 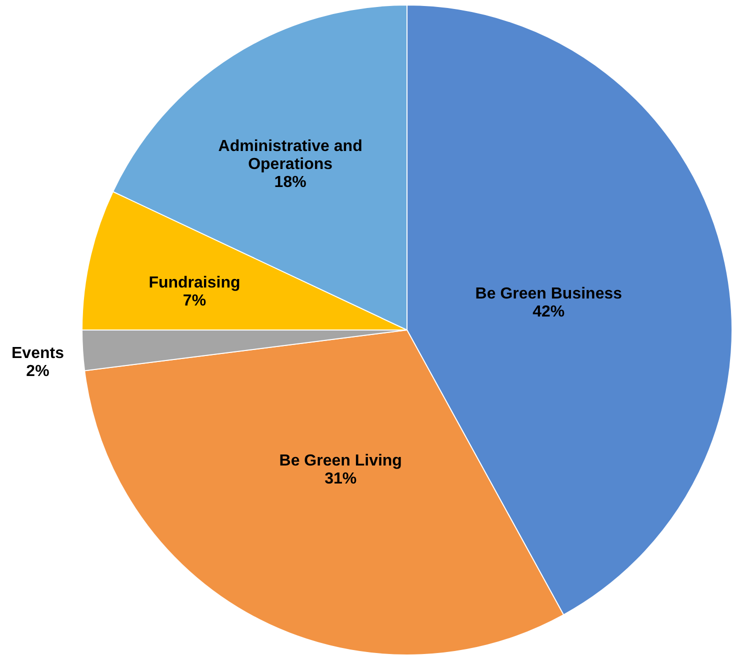 What do you see at coordinates (38, 371) in the screenshot?
I see `data-label: 2%` at bounding box center [38, 371].